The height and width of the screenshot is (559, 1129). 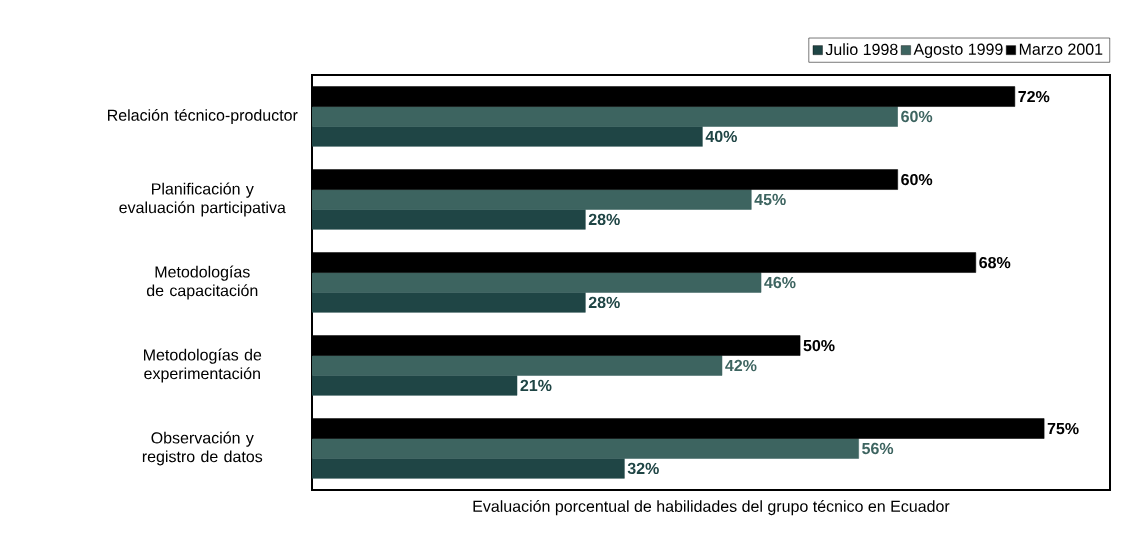 What do you see at coordinates (643, 468) in the screenshot?
I see `data-label: 32%` at bounding box center [643, 468].